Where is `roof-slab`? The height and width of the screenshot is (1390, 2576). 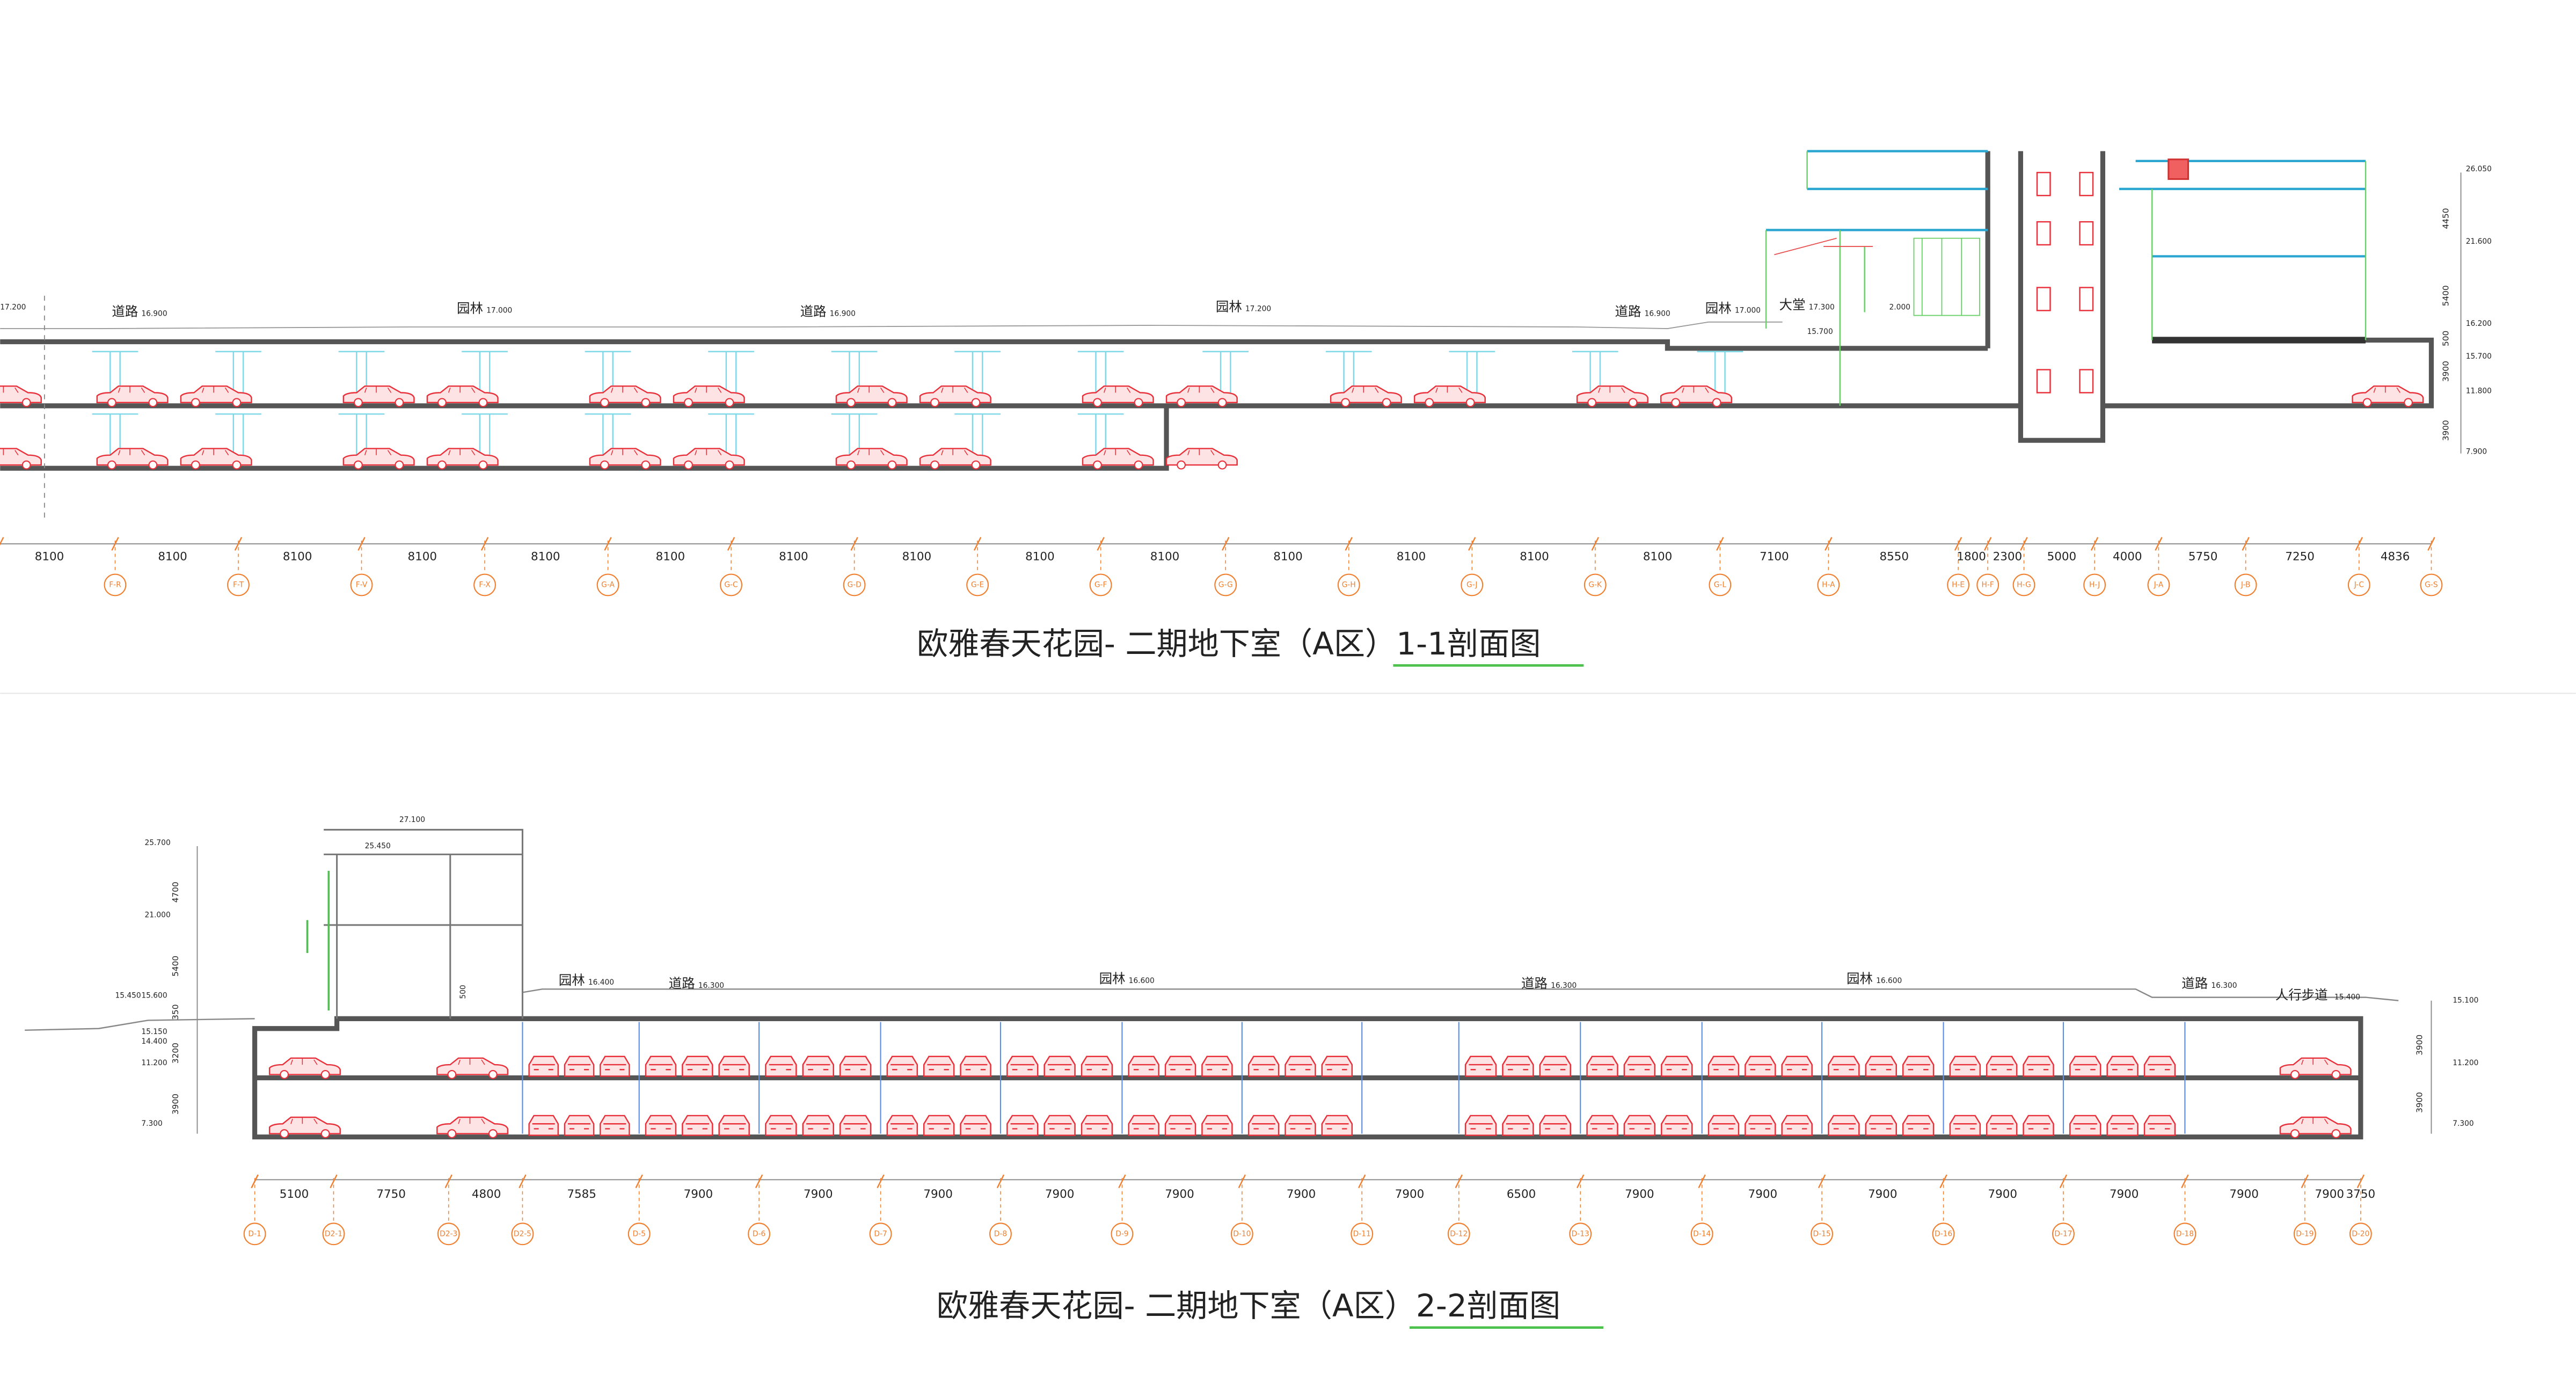
roof-slab is located at coordinates (994, 345).